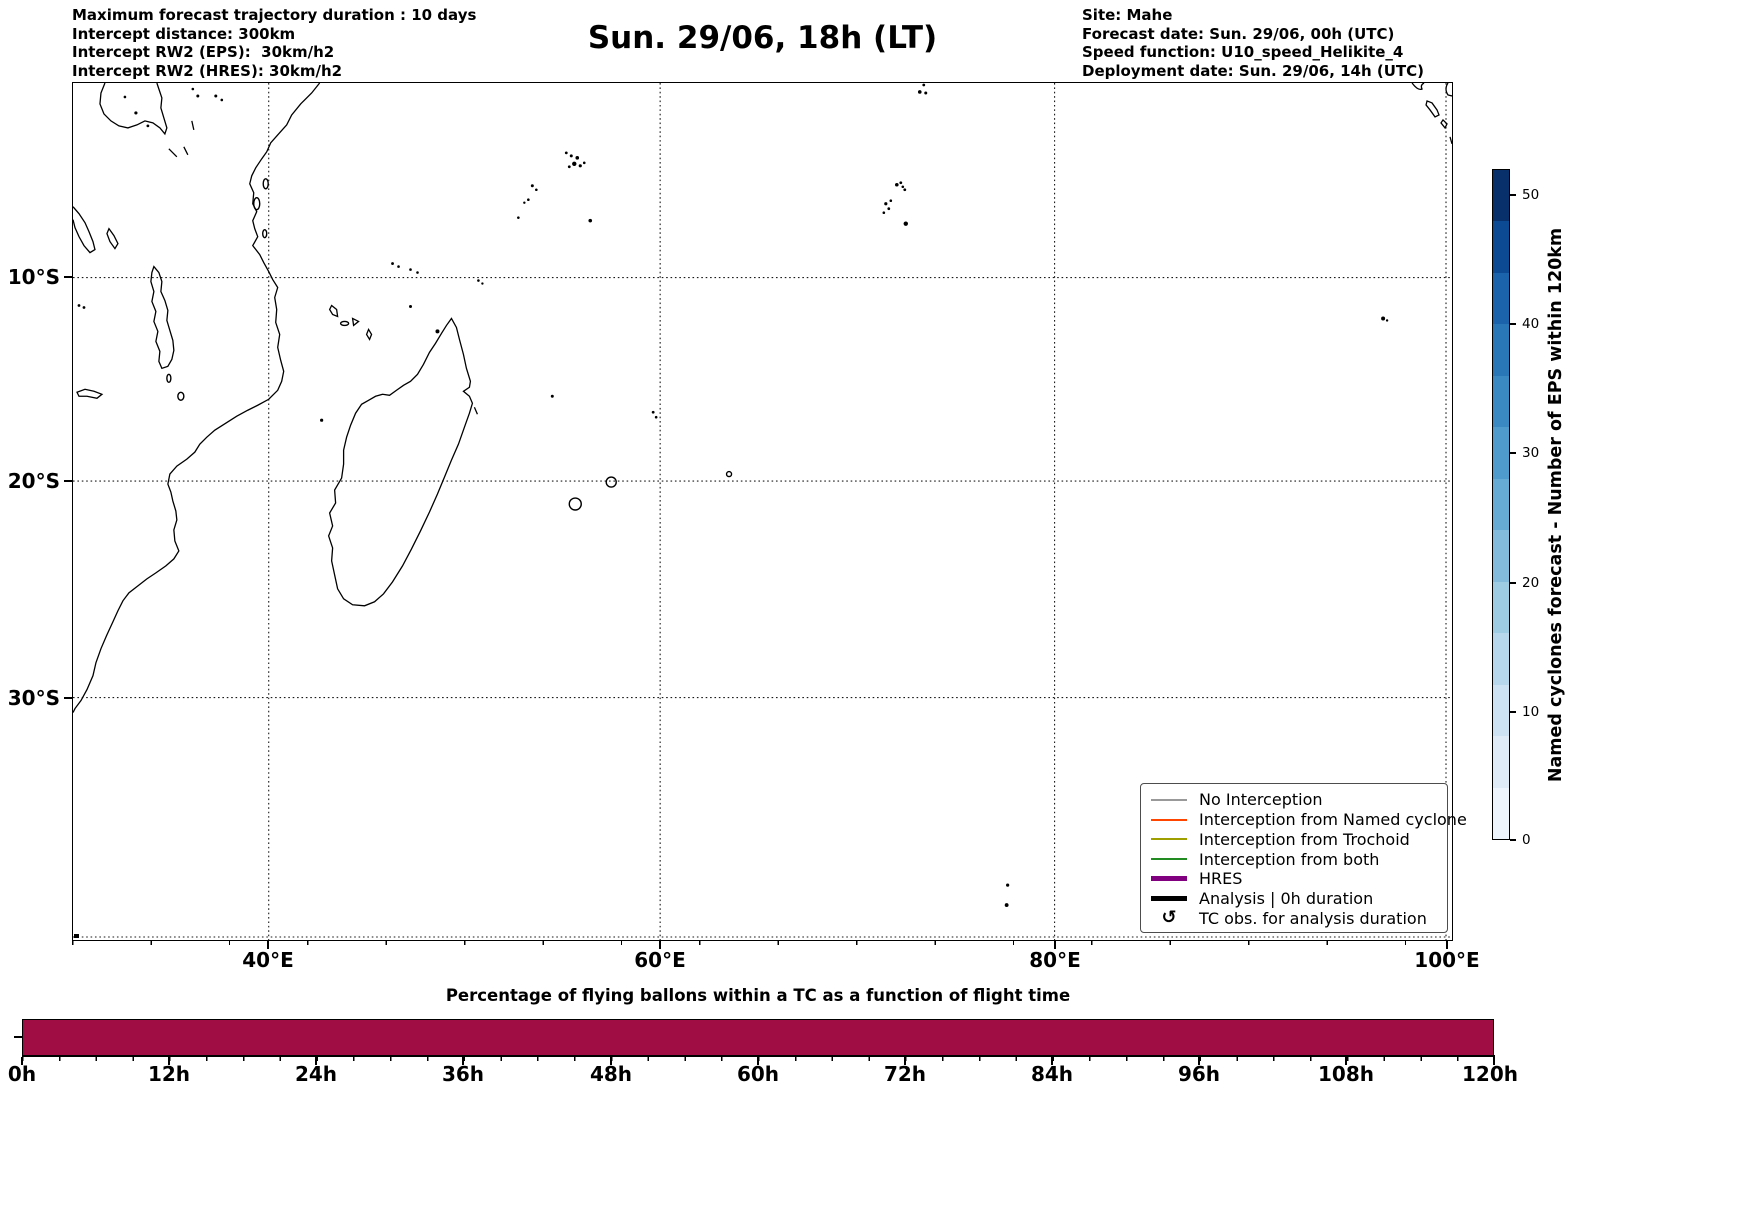  What do you see at coordinates (1199, 1074) in the screenshot?
I see `b-tick-96h: 96h` at bounding box center [1199, 1074].